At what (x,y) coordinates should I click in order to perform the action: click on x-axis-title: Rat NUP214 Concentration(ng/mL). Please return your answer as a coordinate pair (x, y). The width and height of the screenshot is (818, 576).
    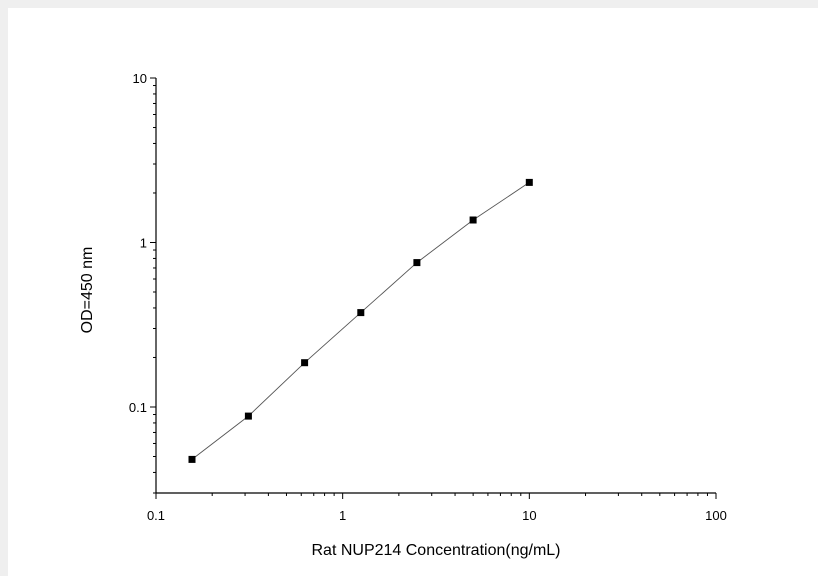
    Looking at the image, I should click on (435, 550).